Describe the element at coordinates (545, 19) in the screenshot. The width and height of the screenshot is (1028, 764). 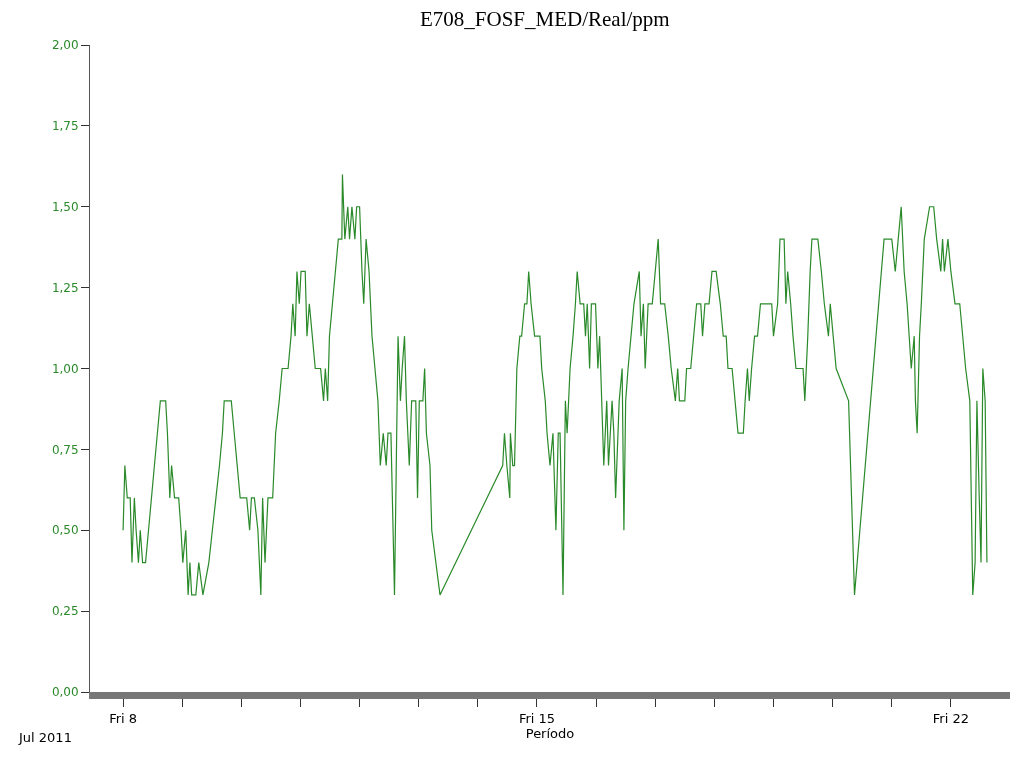
I see `chart-title: E708_FOSF_MED/Real/ppm` at that location.